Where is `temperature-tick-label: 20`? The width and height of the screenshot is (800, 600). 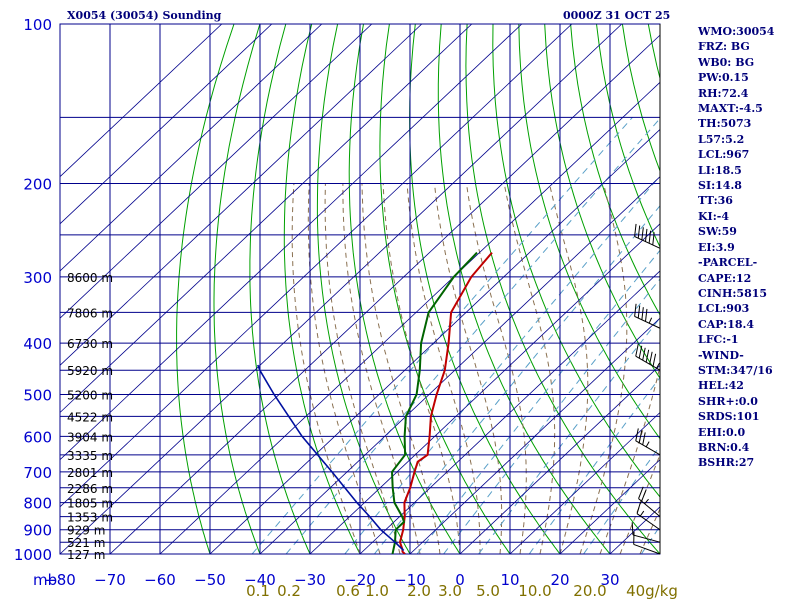 temperature-tick-label: 20 is located at coordinates (559, 580).